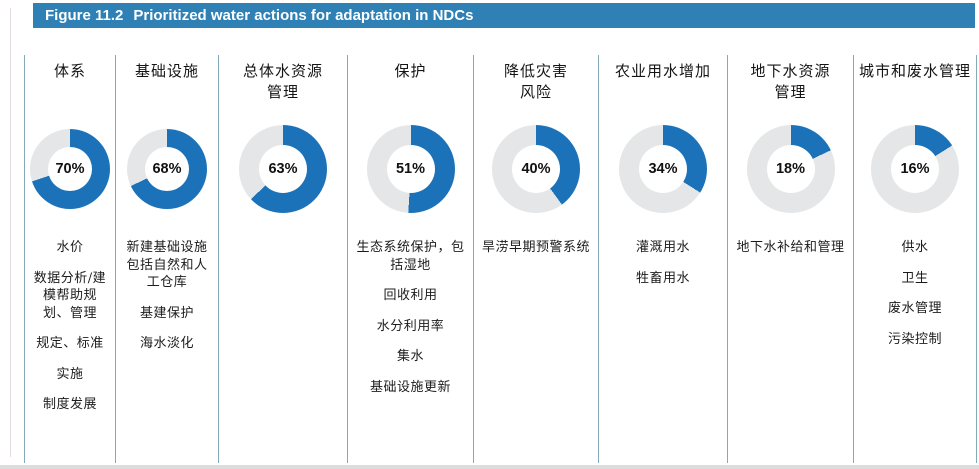  Describe the element at coordinates (915, 278) in the screenshot. I see `action-item: 卫生` at that location.